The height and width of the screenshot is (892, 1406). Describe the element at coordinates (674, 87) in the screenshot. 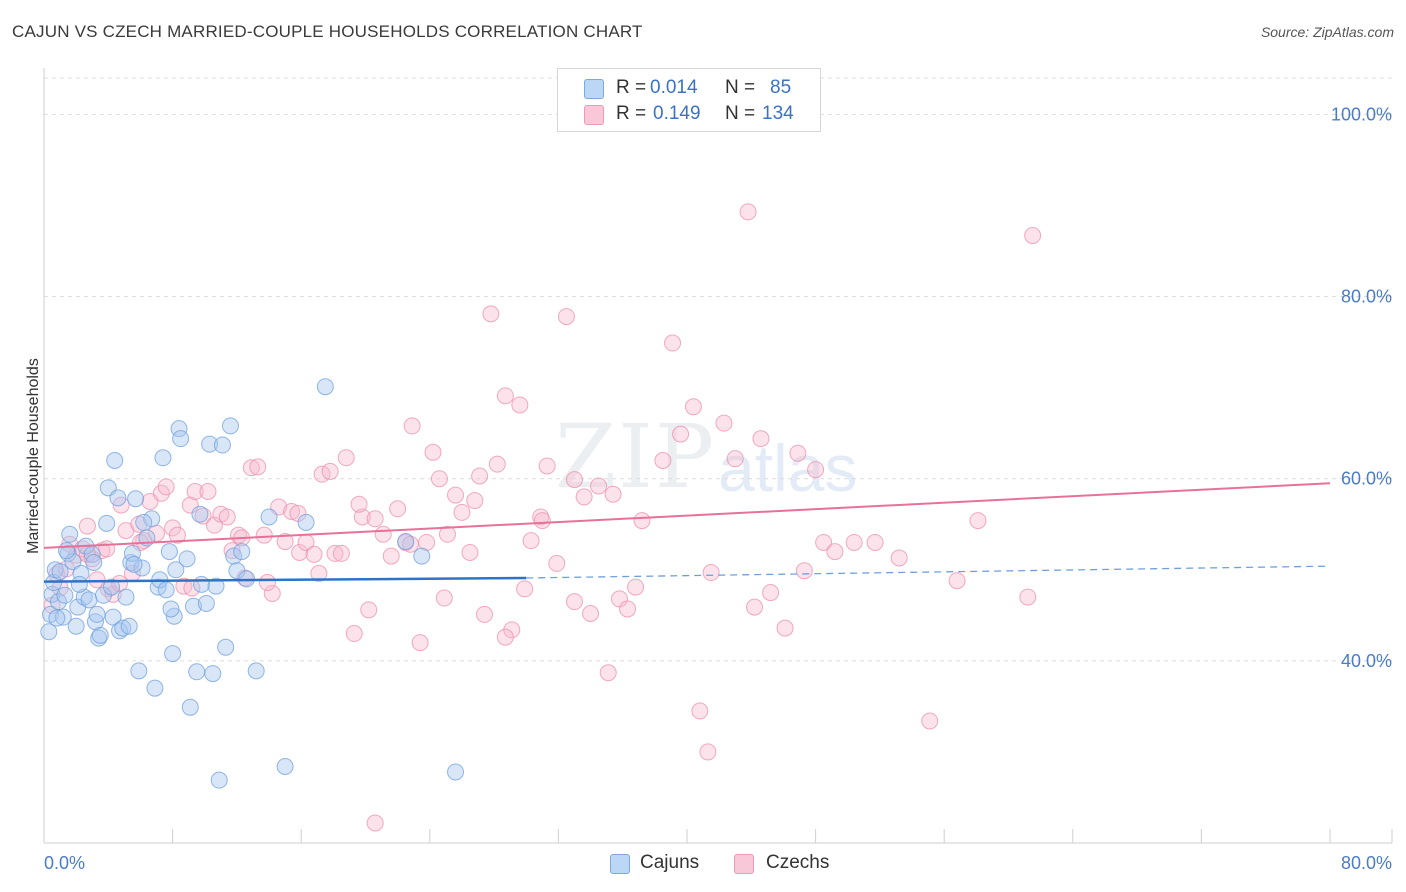

I see `legend-r-value: 0.014` at that location.